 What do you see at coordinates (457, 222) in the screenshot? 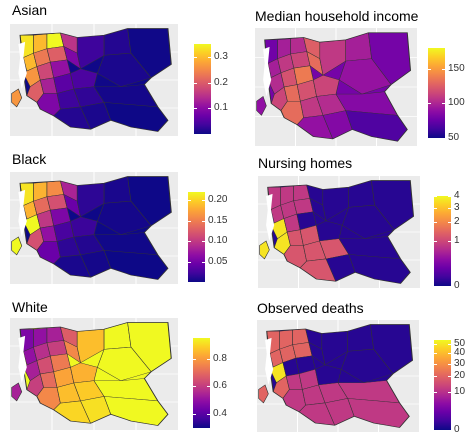
I see `colorbar-tick-label: 2` at bounding box center [457, 222].